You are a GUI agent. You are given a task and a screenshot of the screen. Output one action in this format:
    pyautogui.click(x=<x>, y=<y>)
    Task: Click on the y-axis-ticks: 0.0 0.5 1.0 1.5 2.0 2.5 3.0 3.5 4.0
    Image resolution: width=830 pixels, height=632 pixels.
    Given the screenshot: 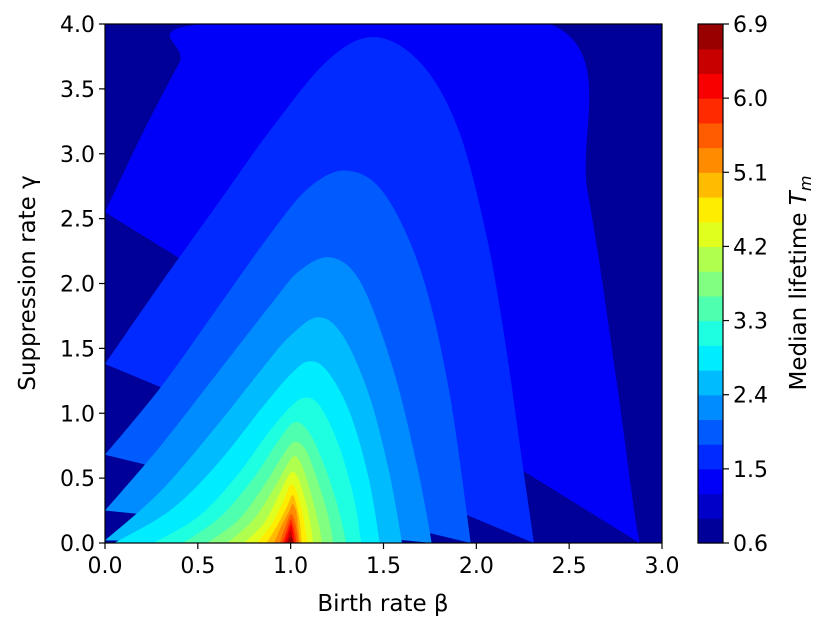 What is the action you would take?
    pyautogui.click(x=82, y=285)
    